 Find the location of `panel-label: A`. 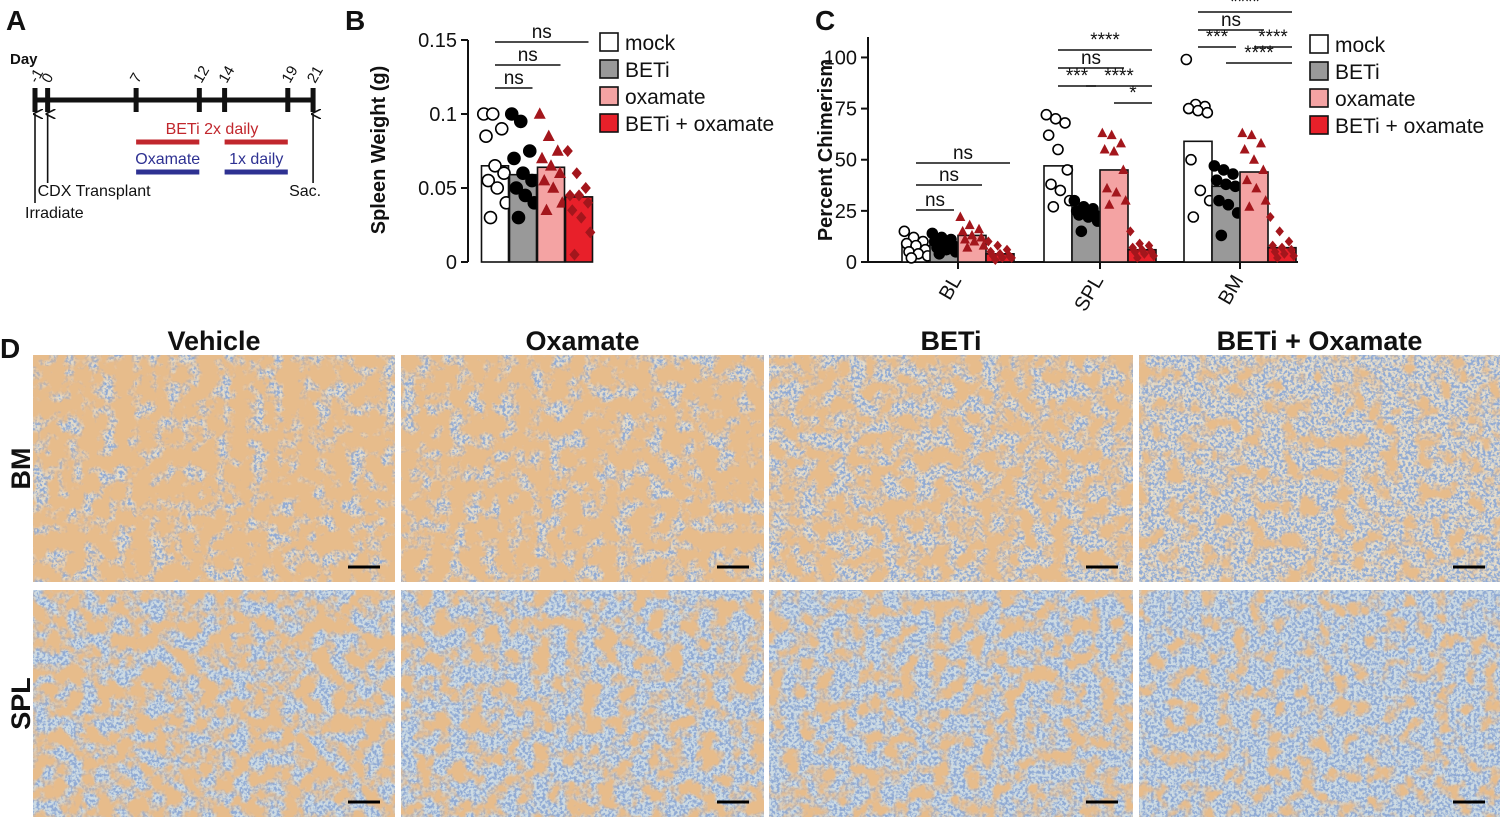

panel-label: A is located at coordinates (16, 20).